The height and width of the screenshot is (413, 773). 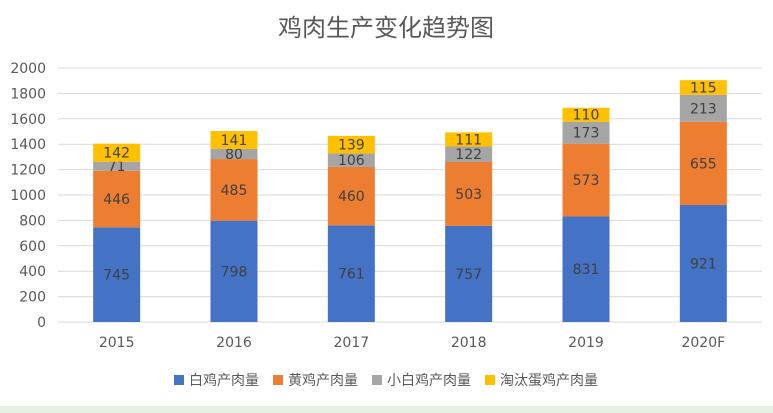 I want to click on data-label: 573, so click(x=586, y=181).